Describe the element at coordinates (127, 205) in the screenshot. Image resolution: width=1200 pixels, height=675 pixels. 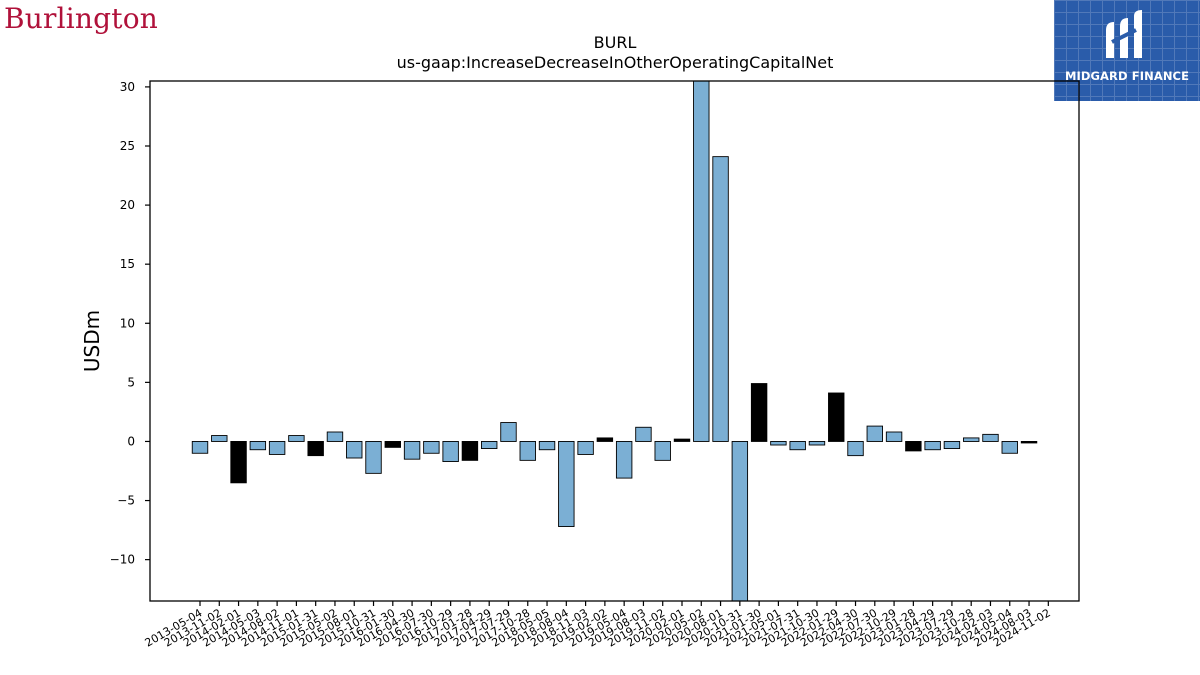
I see `y-tick-label: 20` at that location.